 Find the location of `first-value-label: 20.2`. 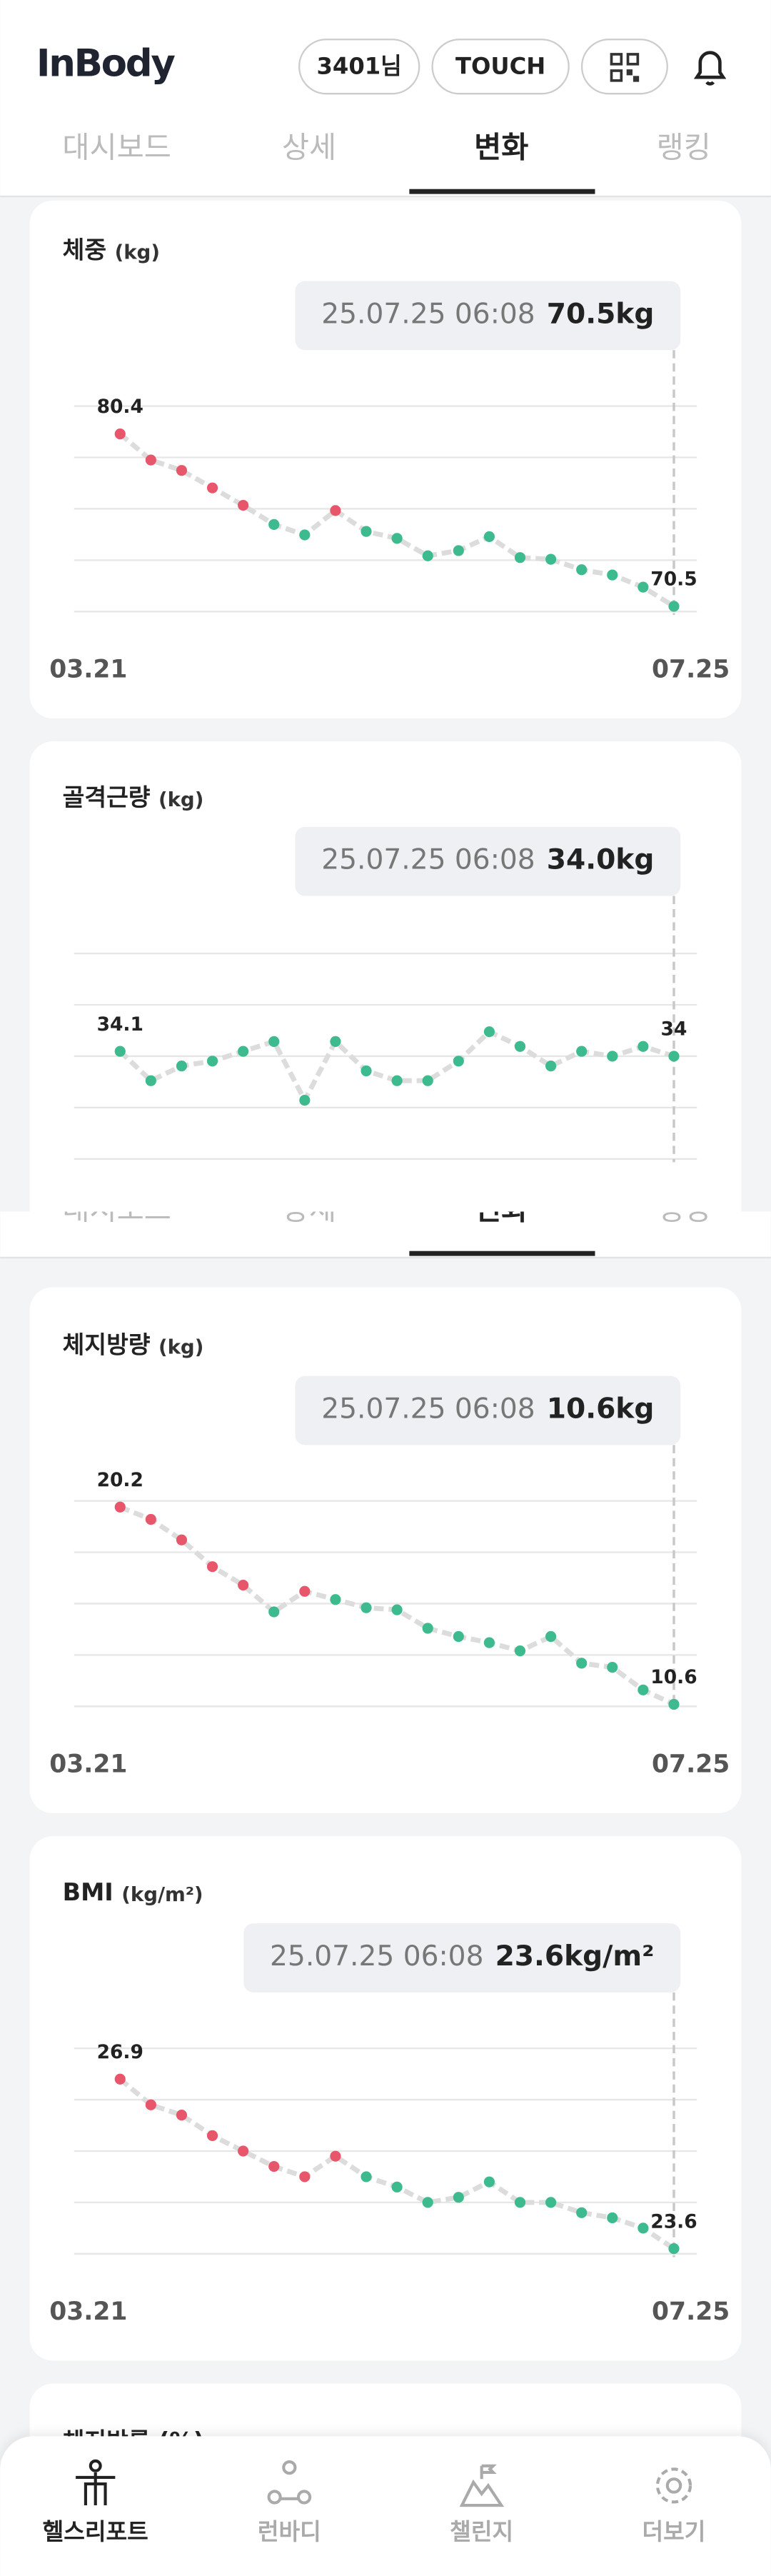

first-value-label: 20.2 is located at coordinates (120, 1480).